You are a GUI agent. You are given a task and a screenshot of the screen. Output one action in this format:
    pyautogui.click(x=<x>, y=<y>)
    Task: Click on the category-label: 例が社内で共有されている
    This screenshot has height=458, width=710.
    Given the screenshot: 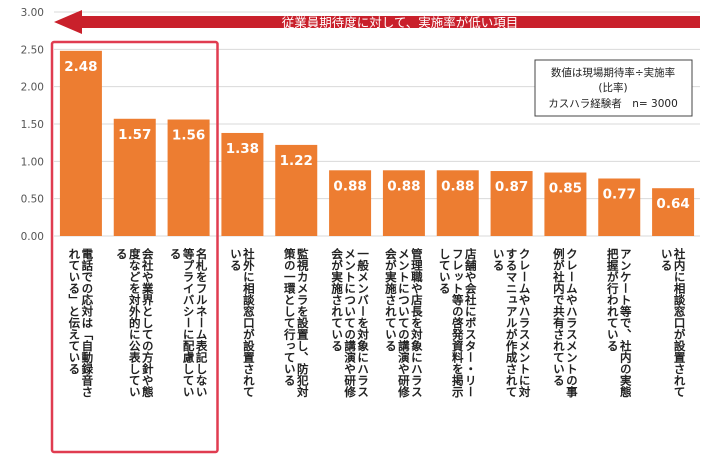 What is the action you would take?
    pyautogui.click(x=559, y=317)
    